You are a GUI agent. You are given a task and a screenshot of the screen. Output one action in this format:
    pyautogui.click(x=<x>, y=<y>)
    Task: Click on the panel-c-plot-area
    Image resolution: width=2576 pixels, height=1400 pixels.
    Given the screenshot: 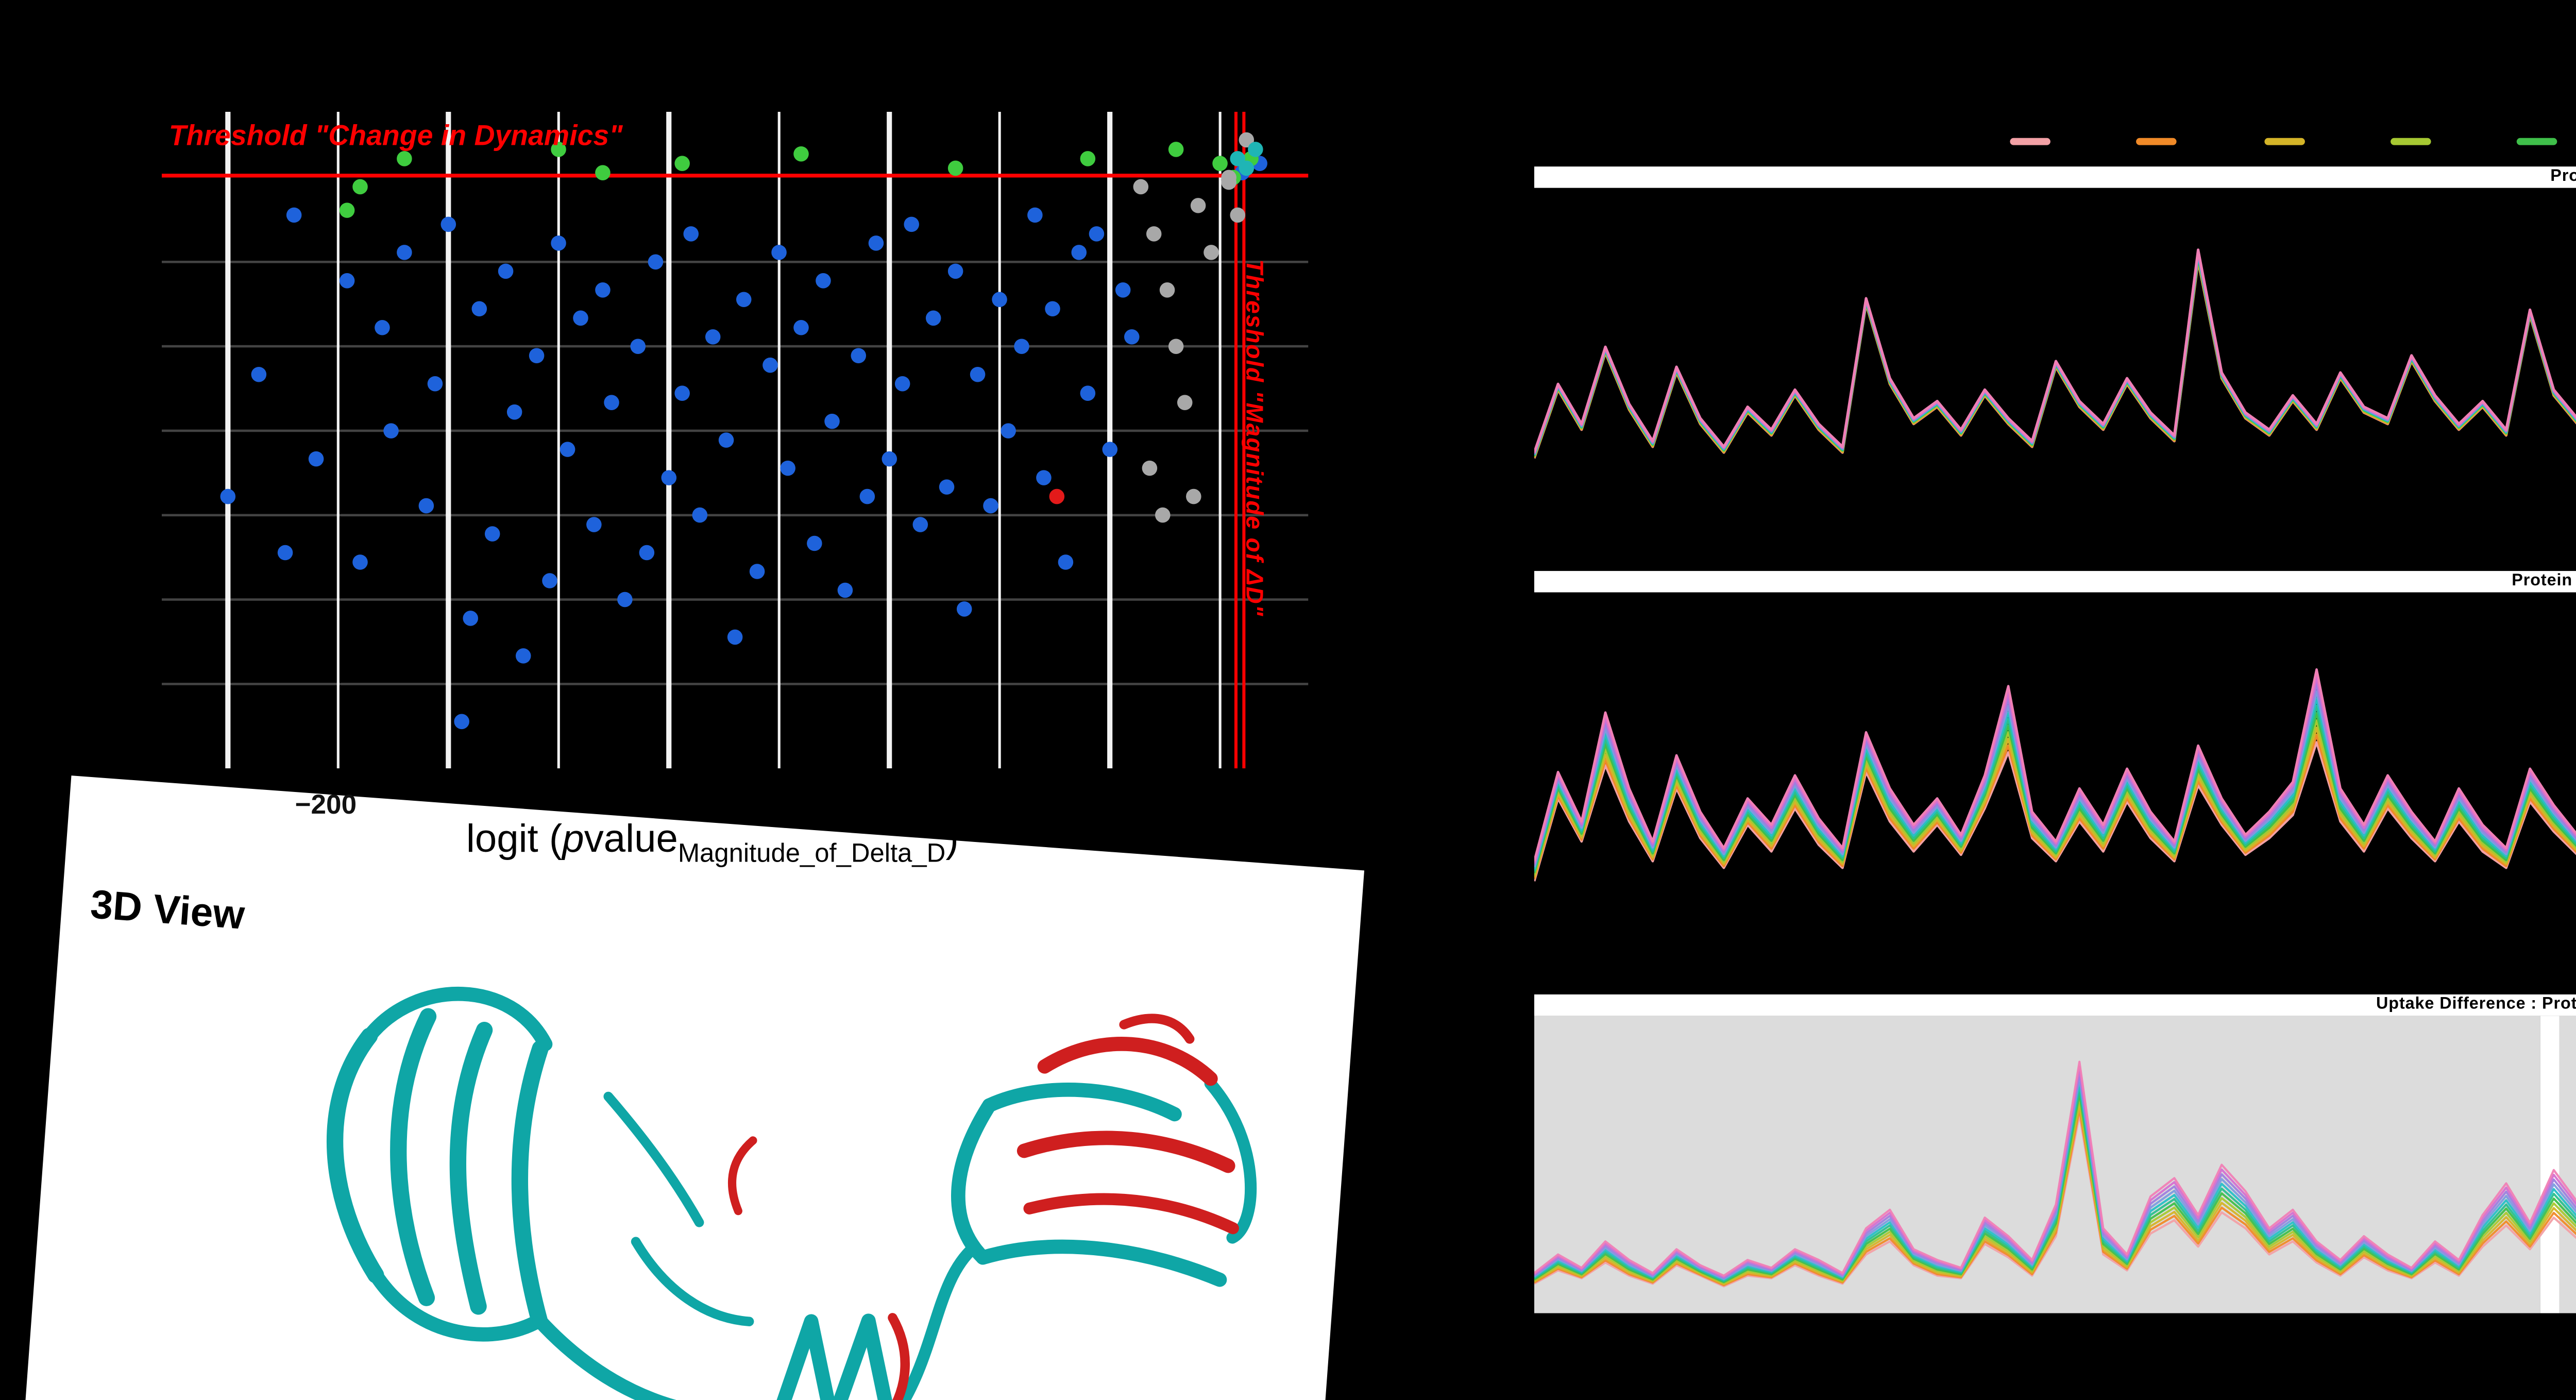 What is the action you would take?
    pyautogui.click(x=2055, y=1164)
    